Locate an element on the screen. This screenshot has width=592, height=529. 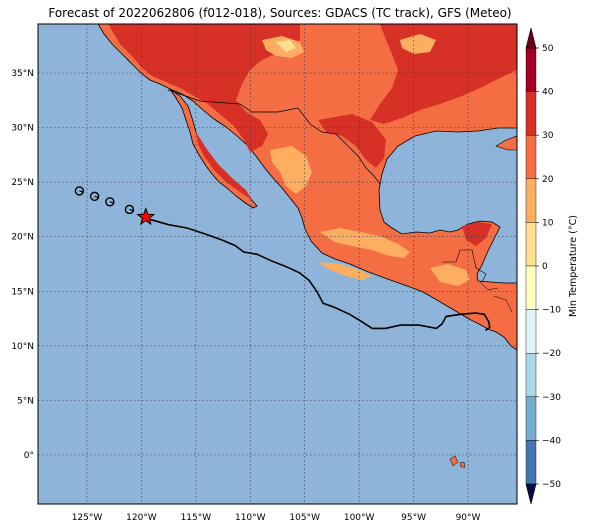
warm-zone-yucatan is located at coordinates (477, 234).